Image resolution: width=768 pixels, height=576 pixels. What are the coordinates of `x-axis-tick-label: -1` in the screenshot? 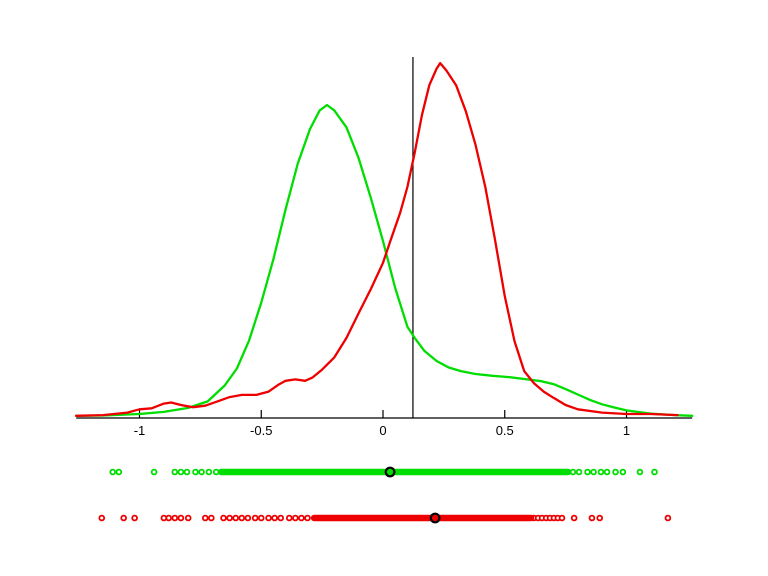 It's located at (140, 430).